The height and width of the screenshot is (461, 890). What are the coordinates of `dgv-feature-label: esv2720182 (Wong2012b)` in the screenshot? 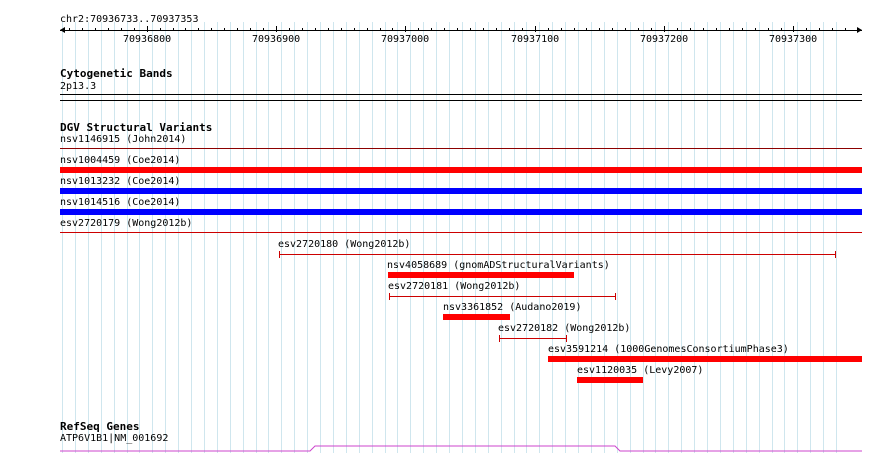 It's located at (564, 328).